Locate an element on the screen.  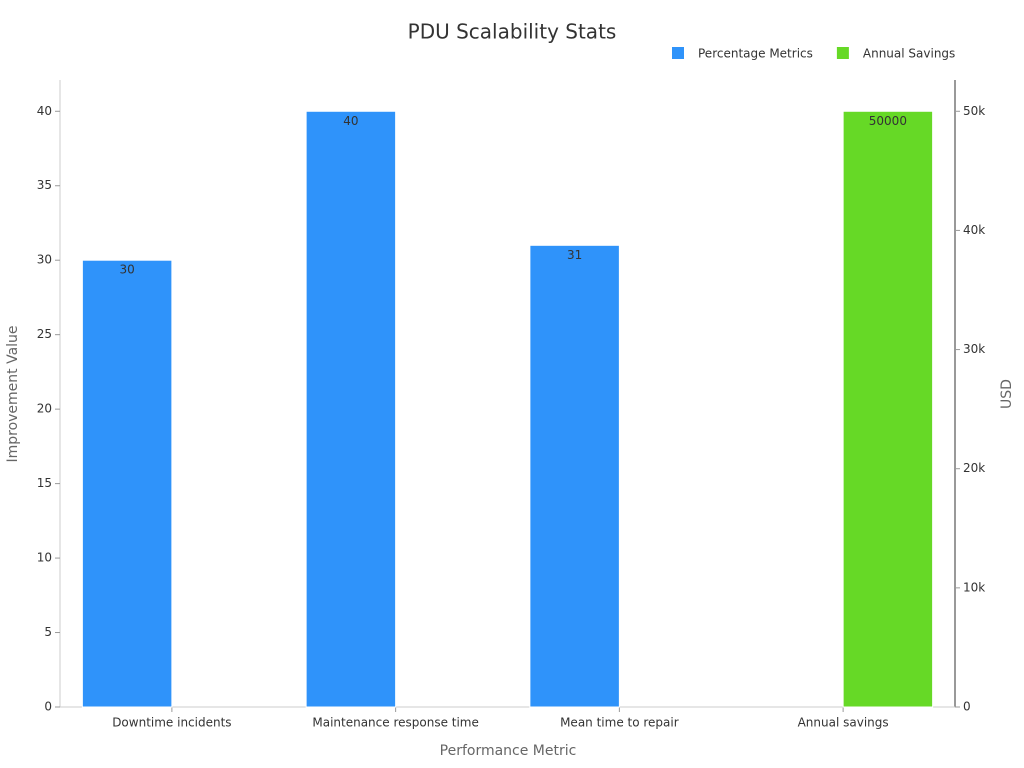
data-label: 50000 is located at coordinates (888, 121).